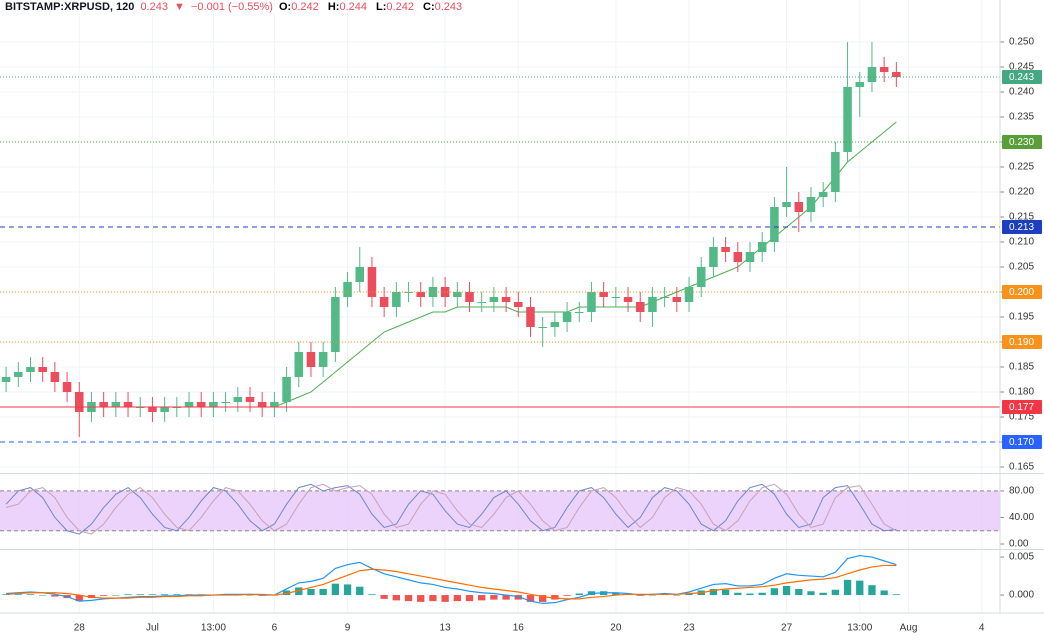  I want to click on y-tick-label: 0.235, so click(1021, 117).